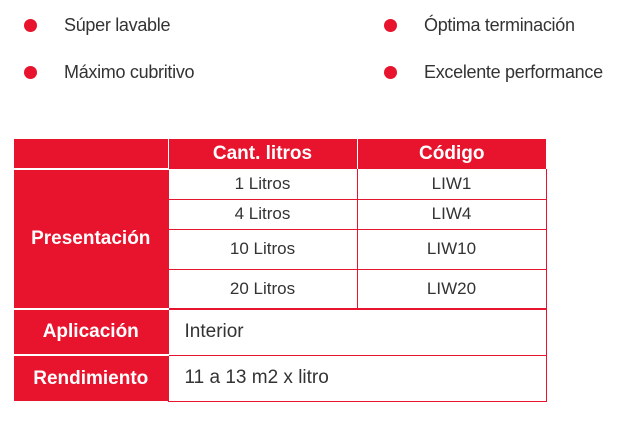 Image resolution: width=638 pixels, height=442 pixels. Describe the element at coordinates (91, 238) in the screenshot. I see `presentation-label: Presentación` at that location.